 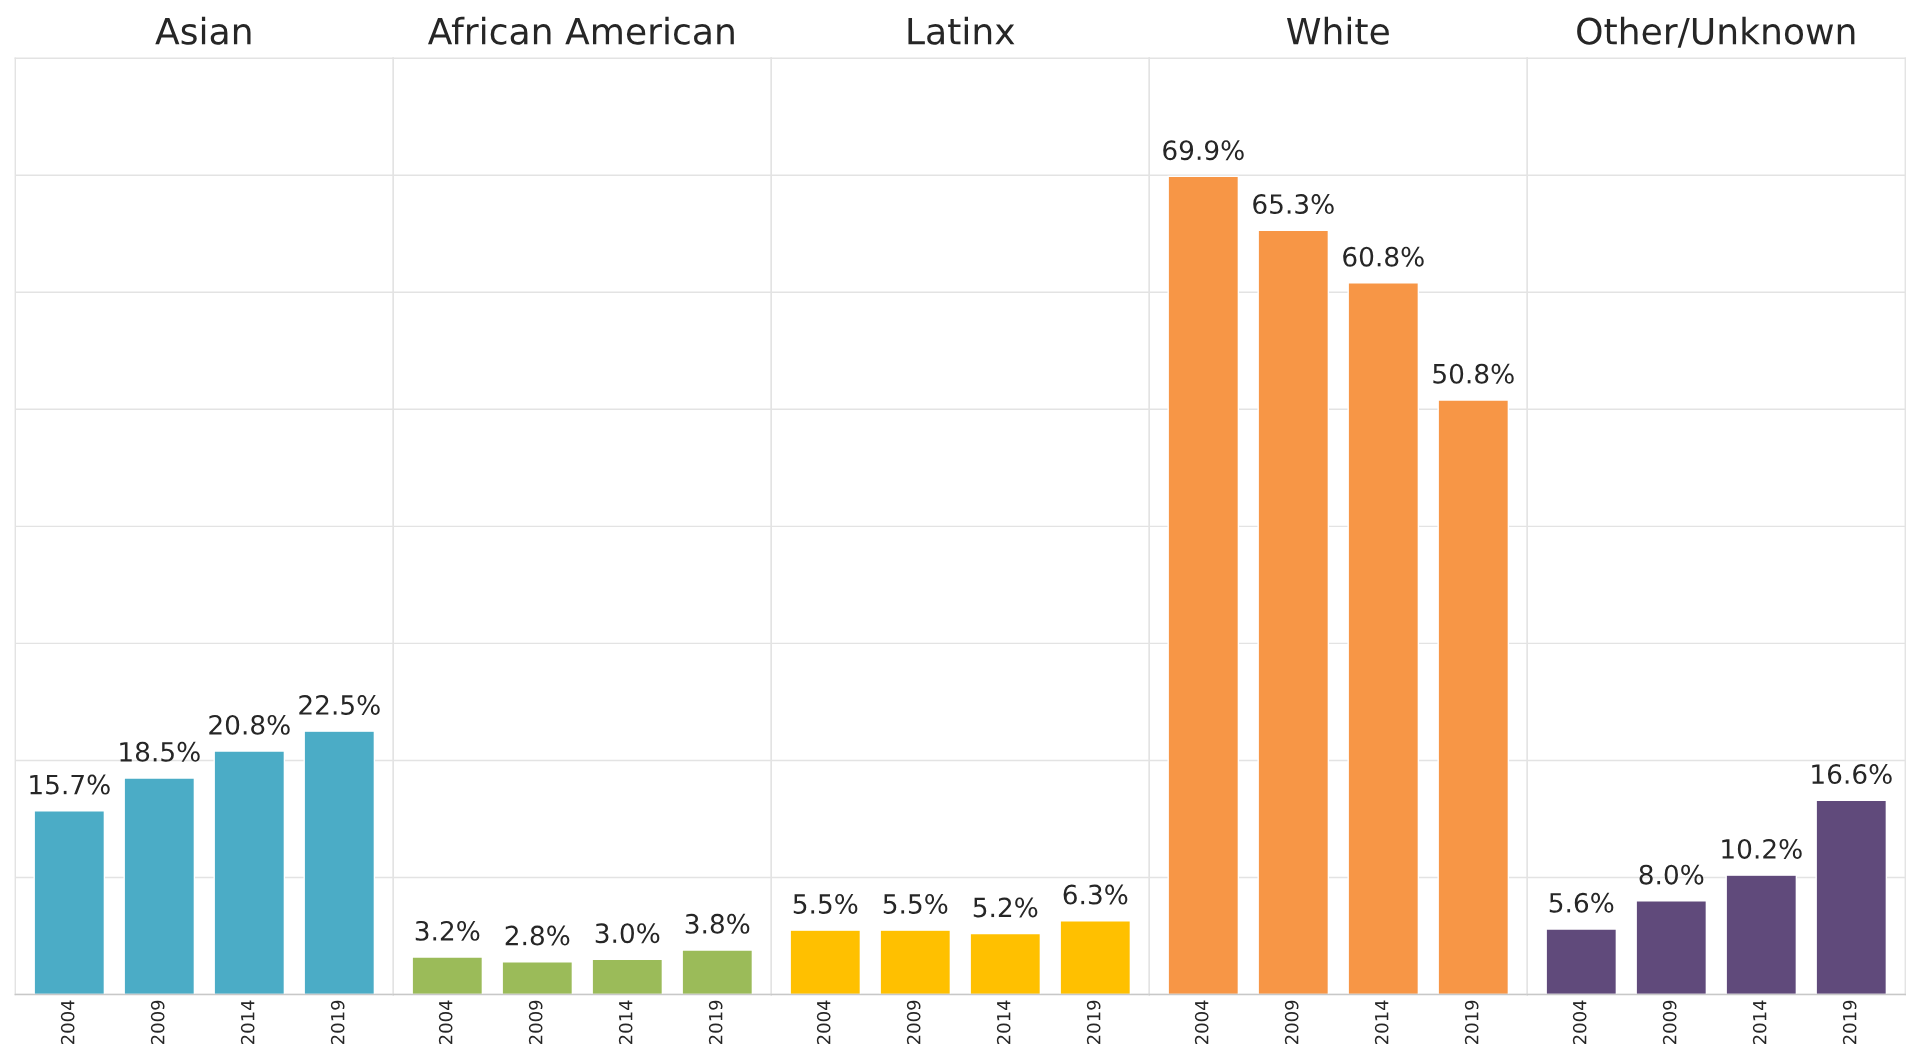 What do you see at coordinates (339, 704) in the screenshot?
I see `data-label: 22.5%` at bounding box center [339, 704].